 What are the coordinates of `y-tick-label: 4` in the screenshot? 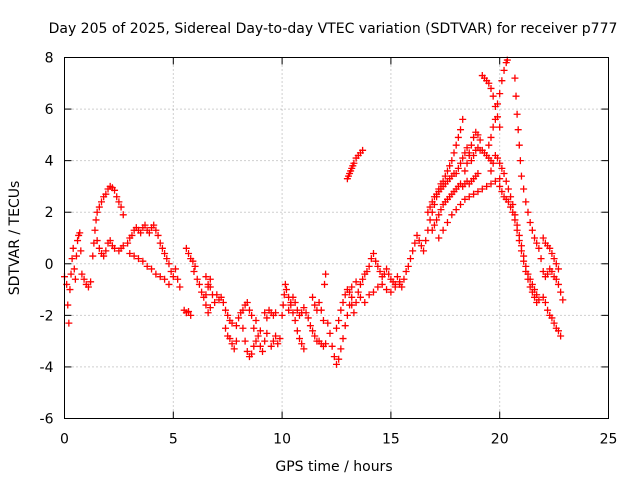 It's located at (49, 162).